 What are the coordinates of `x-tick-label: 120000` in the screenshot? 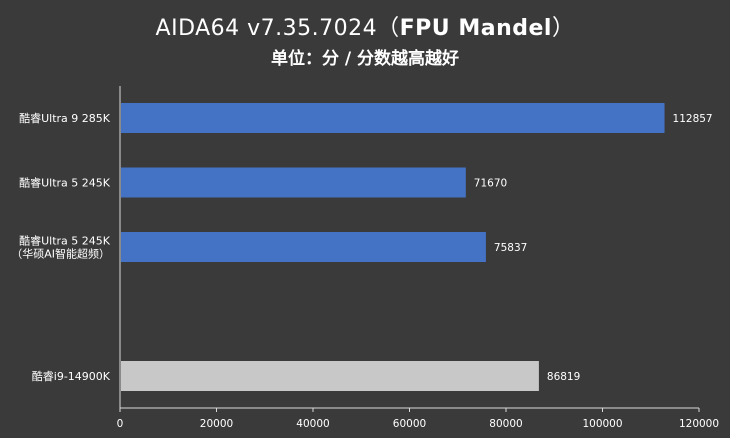 It's located at (699, 424).